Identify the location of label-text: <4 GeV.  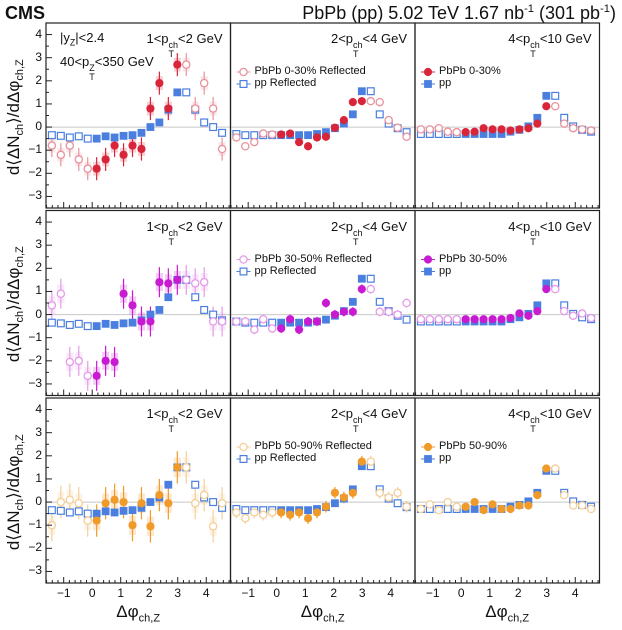
(384, 38).